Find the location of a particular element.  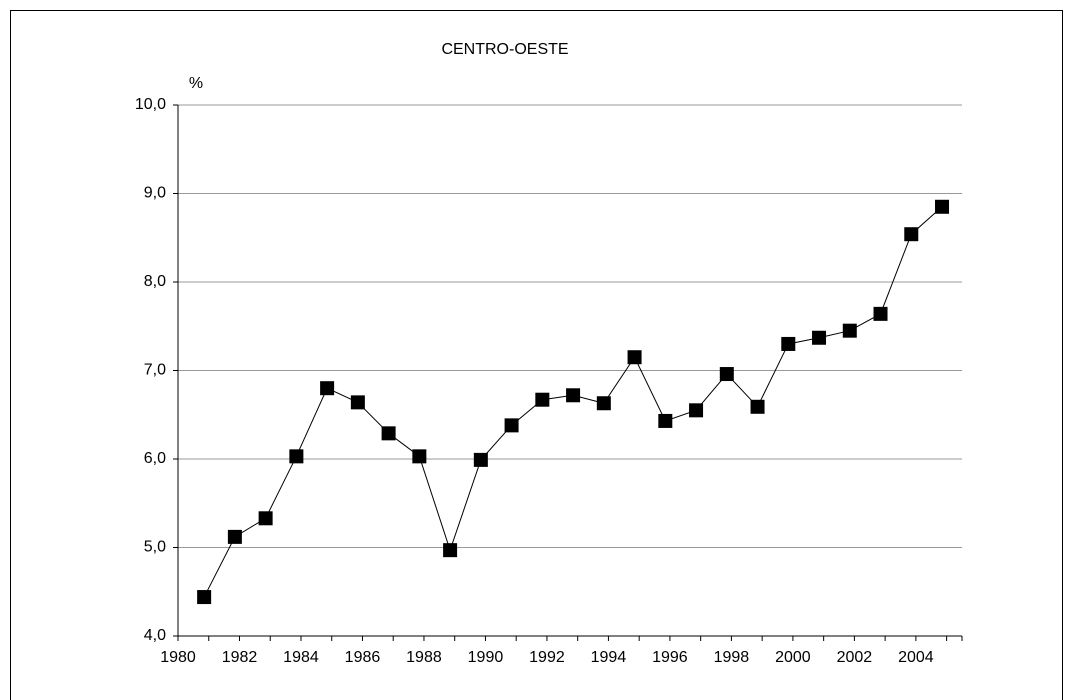

x-tick-label: 1986 is located at coordinates (363, 657).